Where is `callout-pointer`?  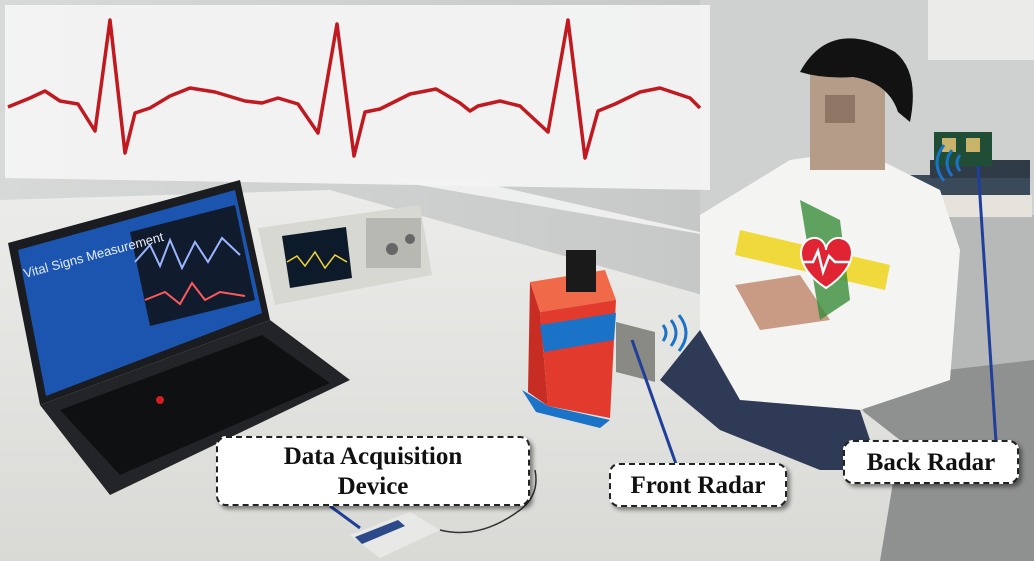 callout-pointer is located at coordinates (562, 210).